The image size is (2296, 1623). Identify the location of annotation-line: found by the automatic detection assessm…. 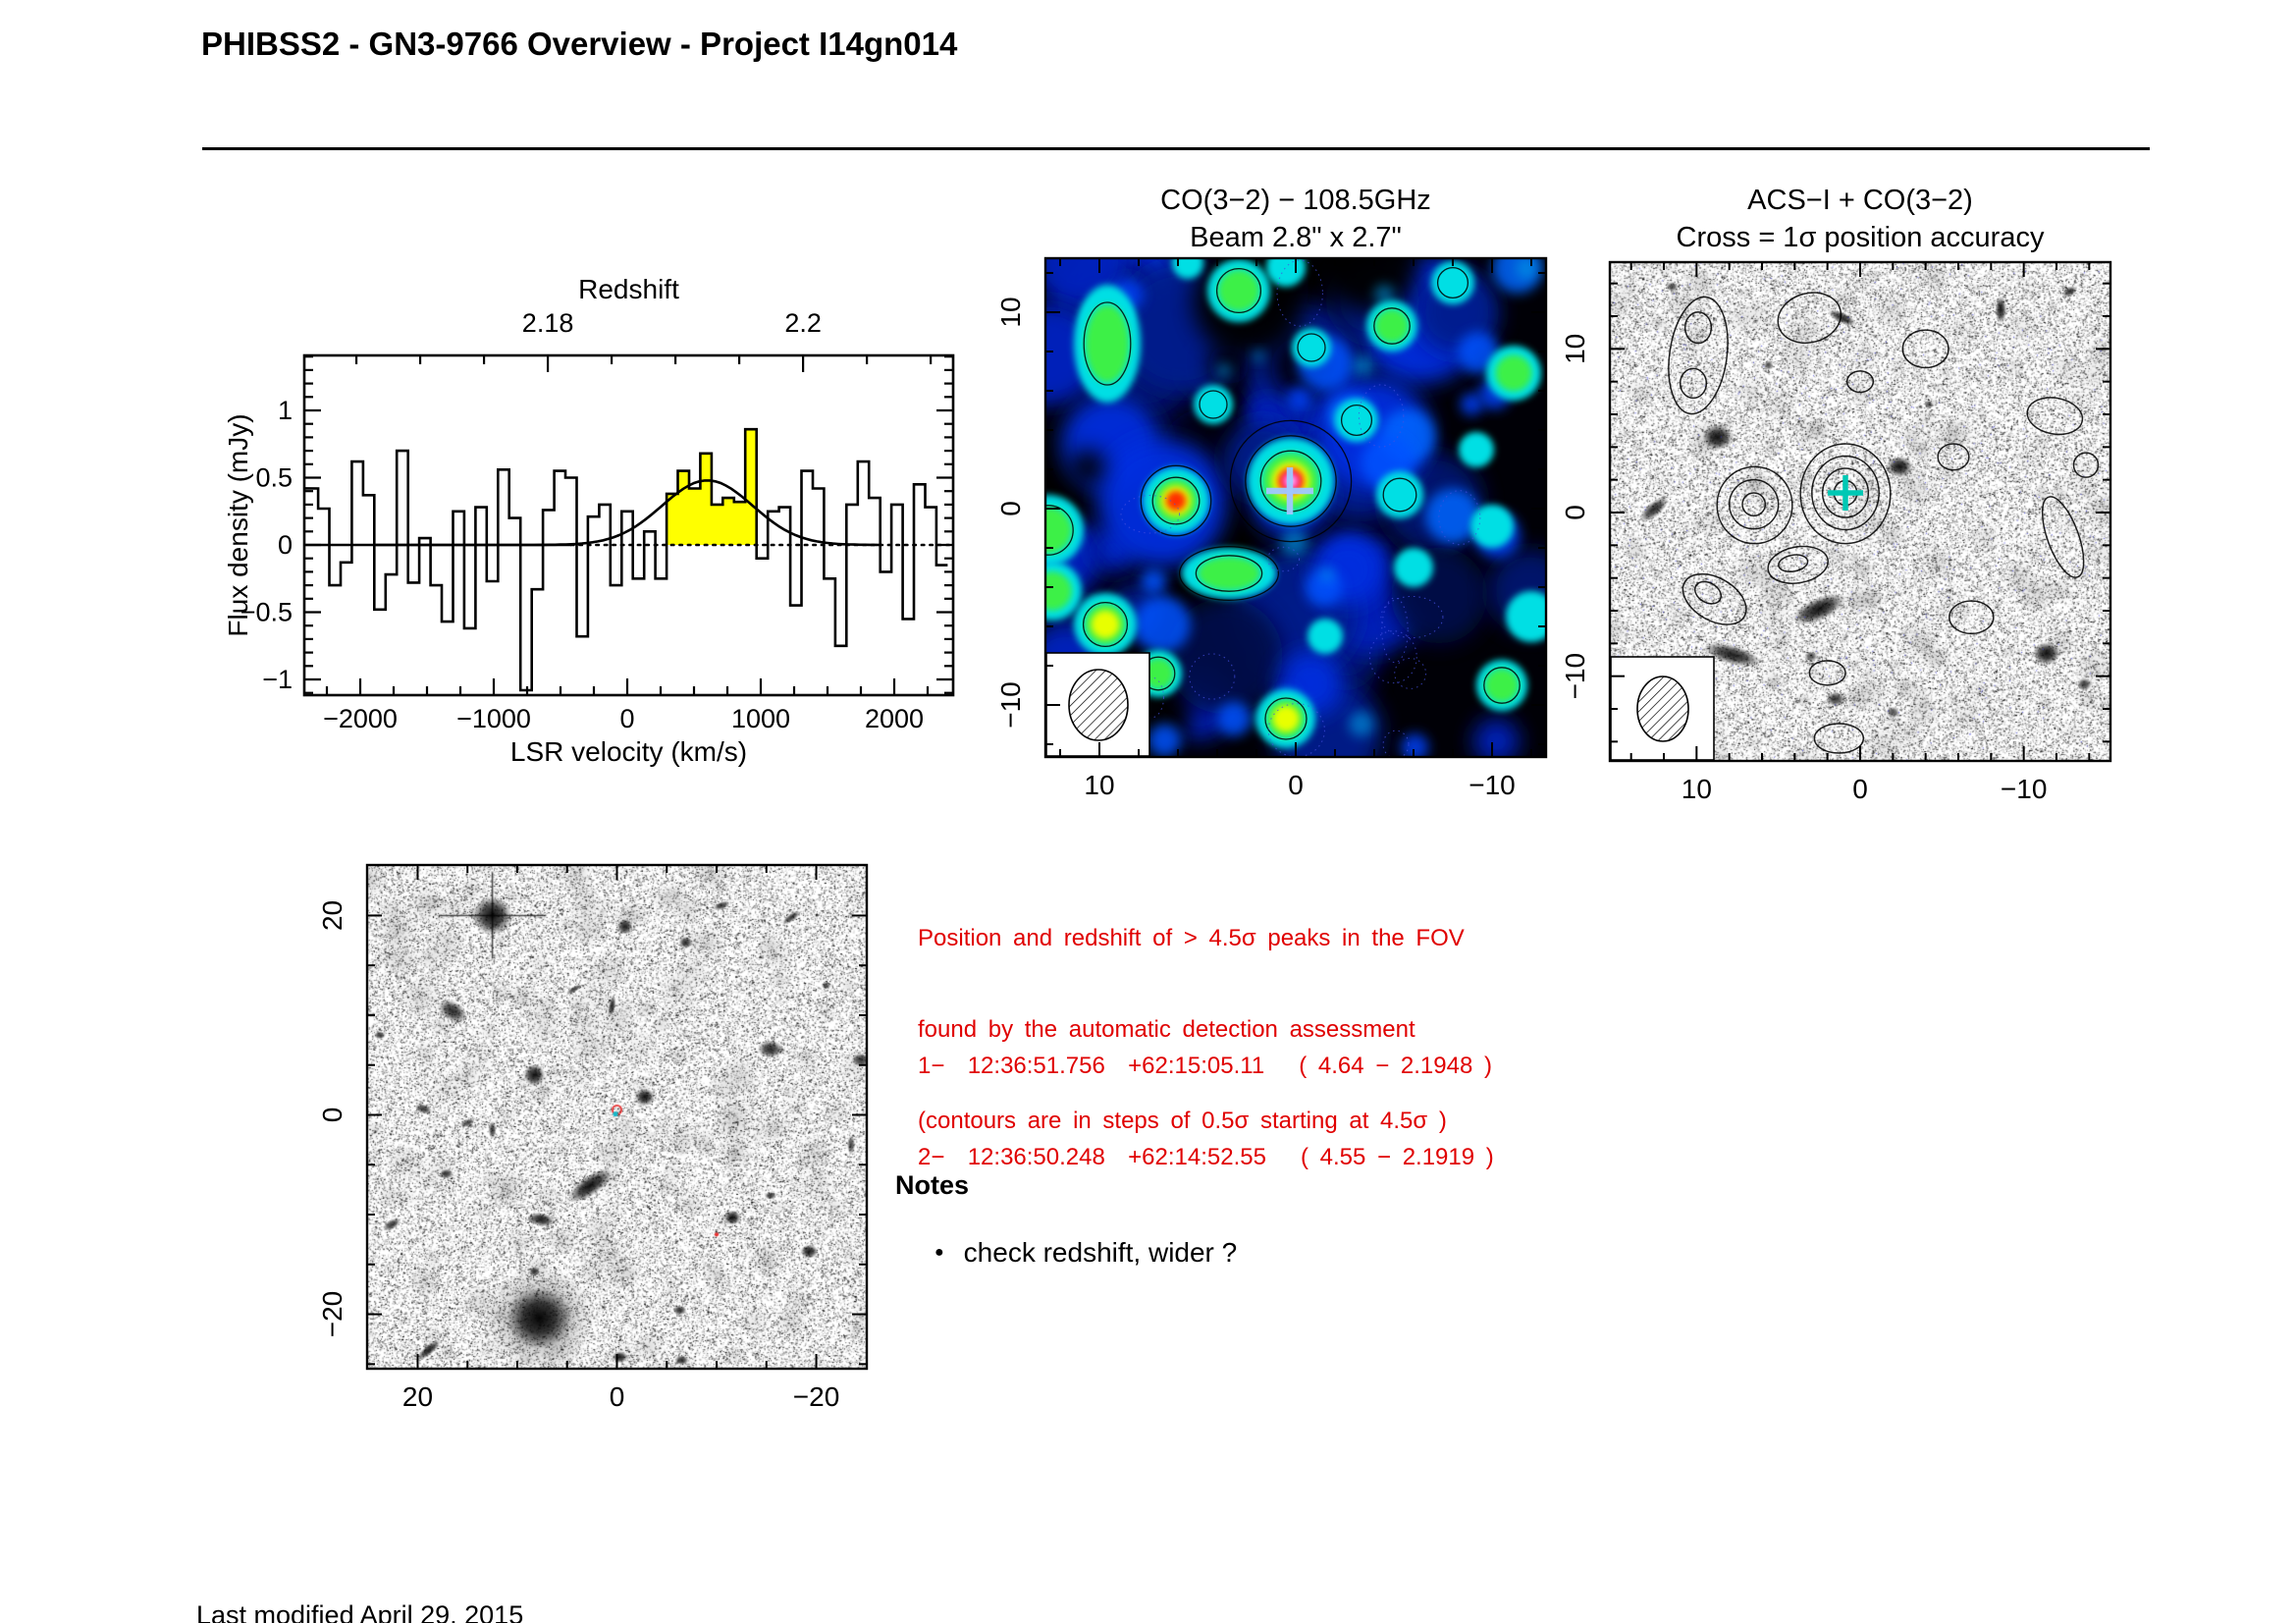
(1166, 1029).